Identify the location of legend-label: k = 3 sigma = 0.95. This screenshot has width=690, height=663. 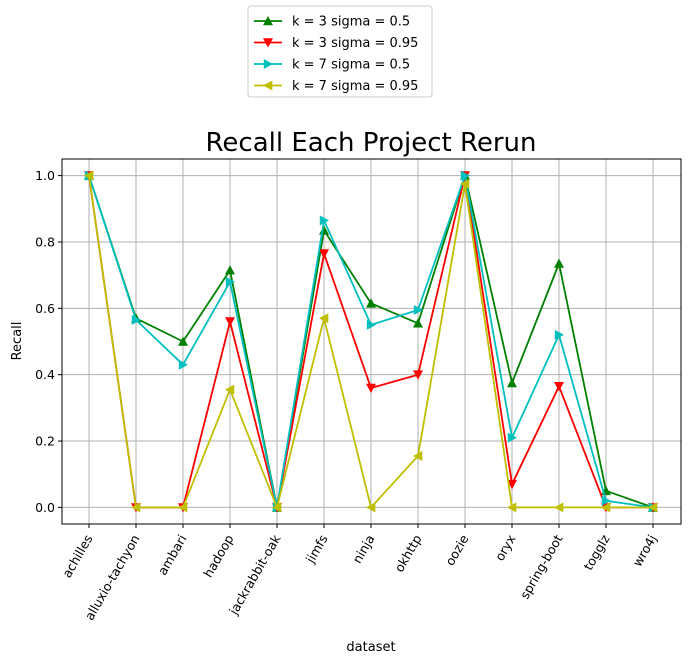
(355, 43).